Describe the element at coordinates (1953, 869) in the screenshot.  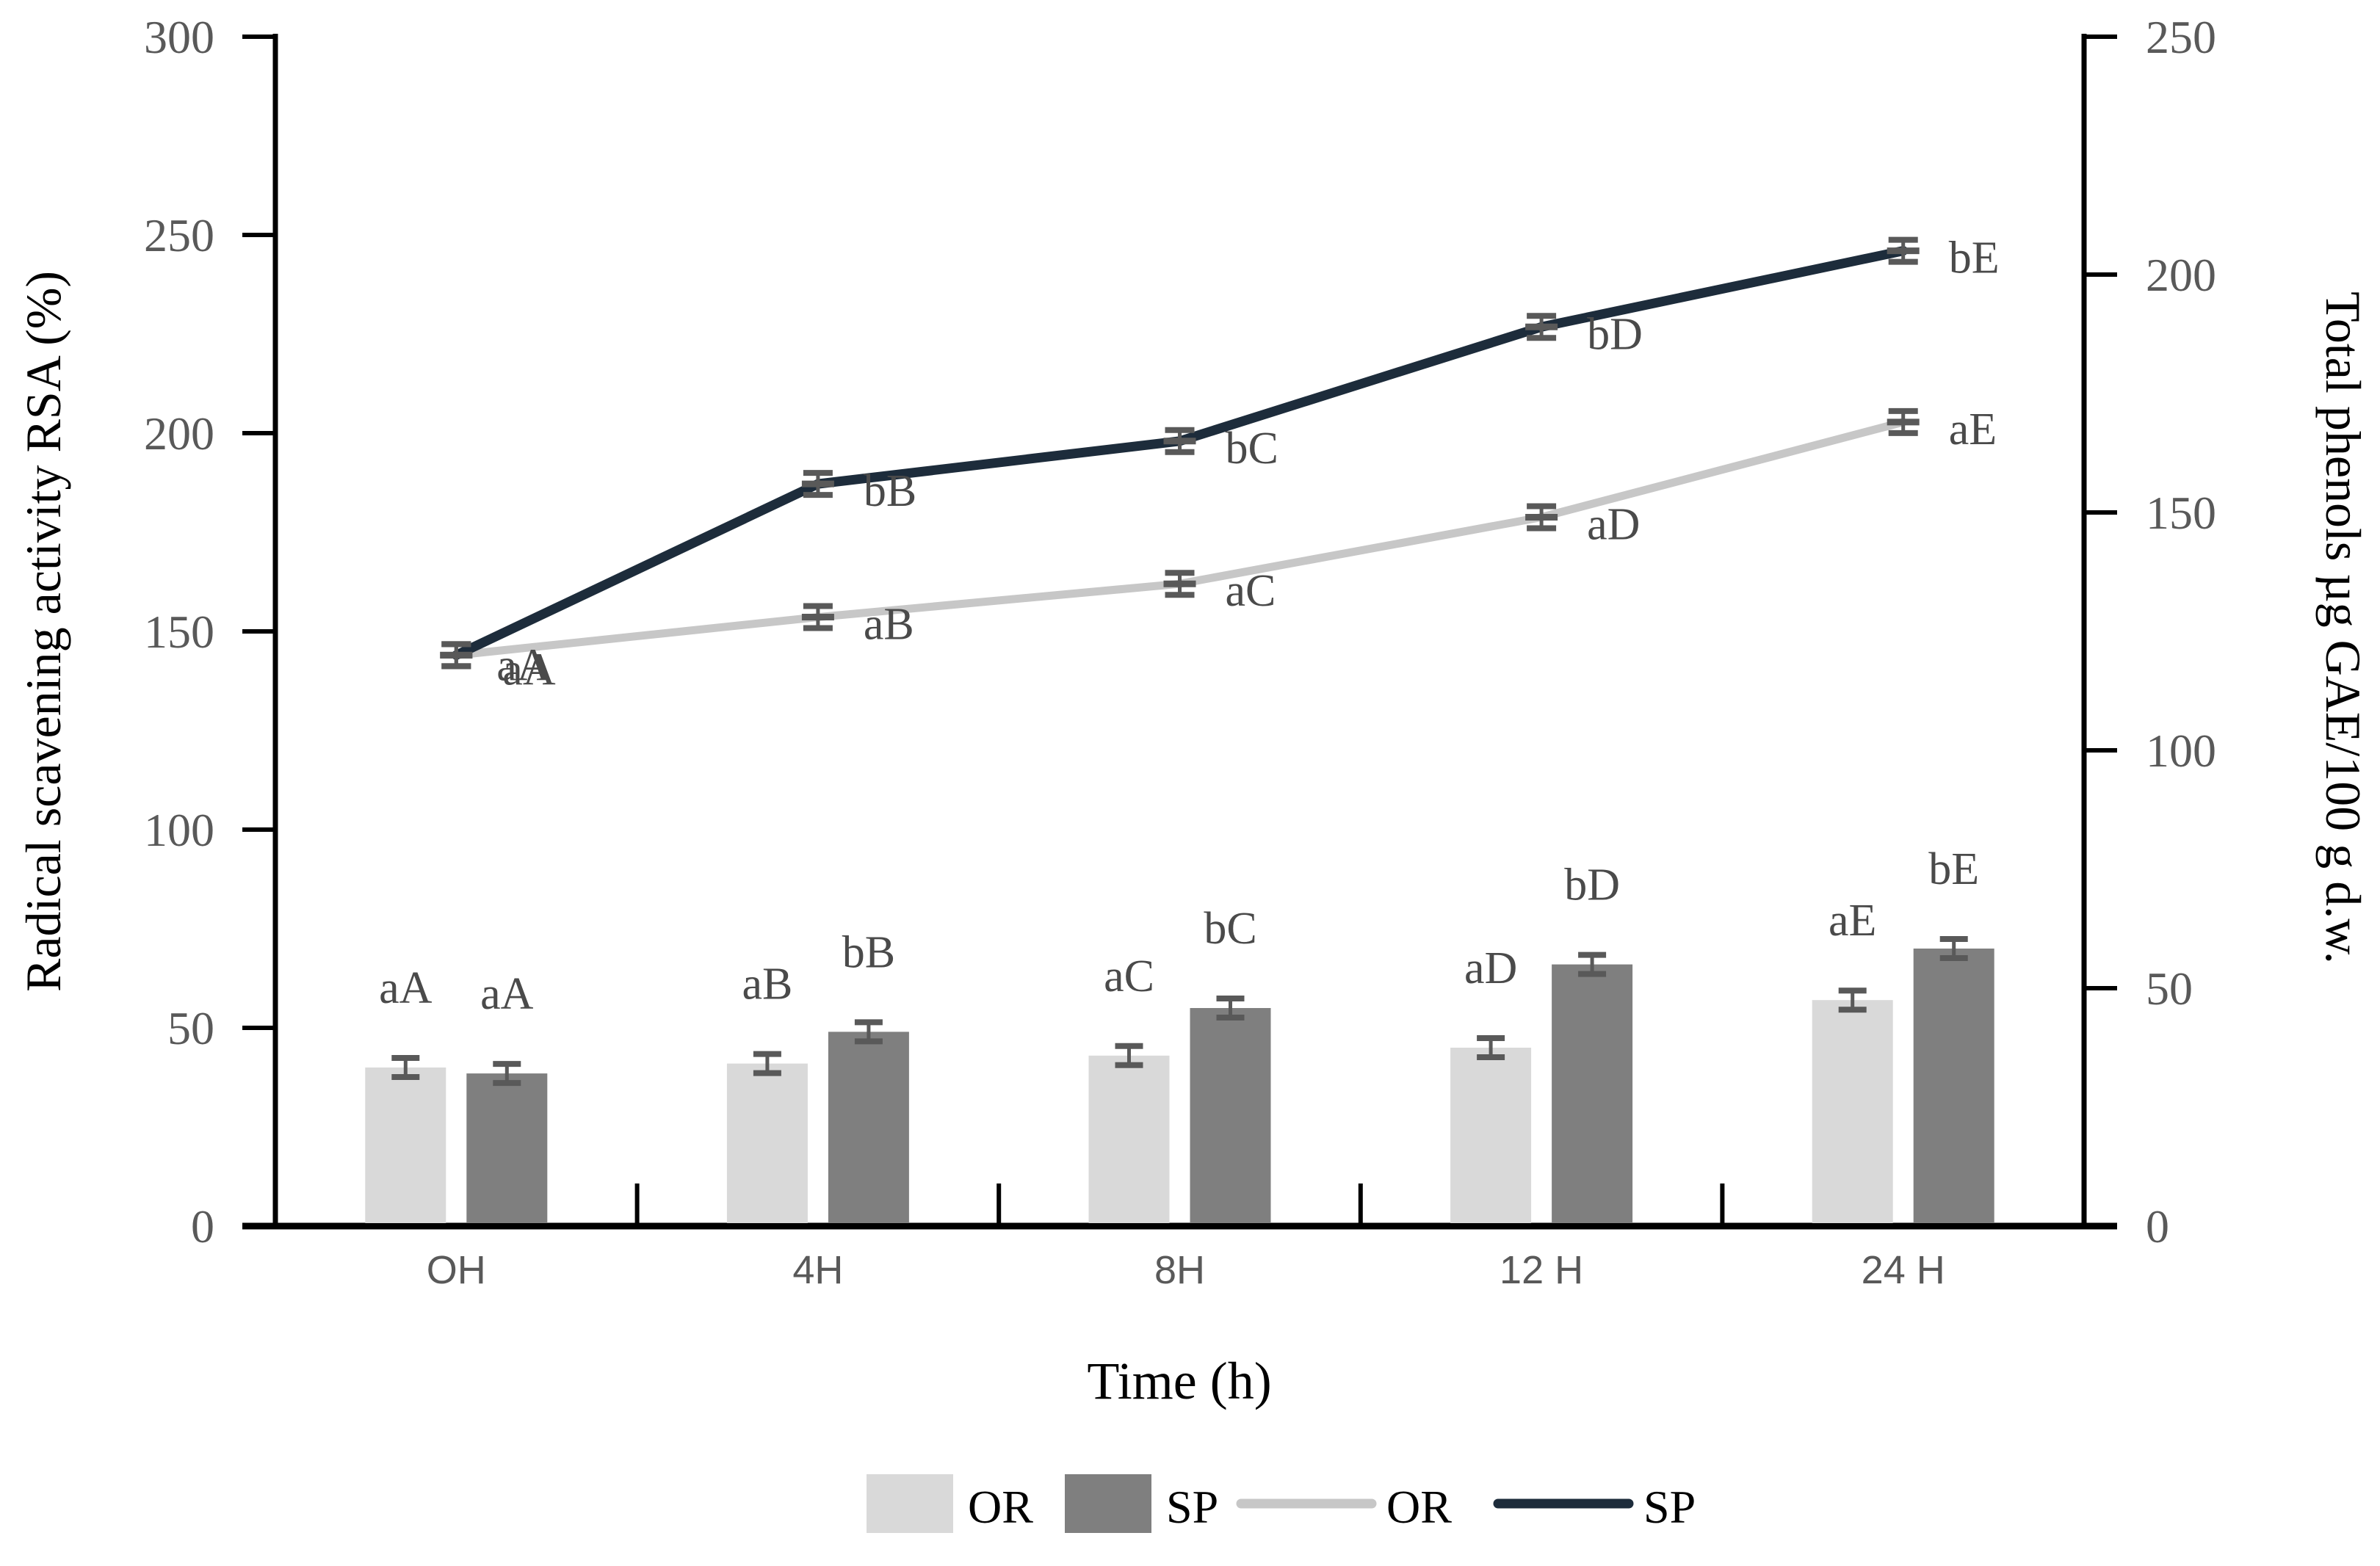
I see `bar-significance-label: bE` at that location.